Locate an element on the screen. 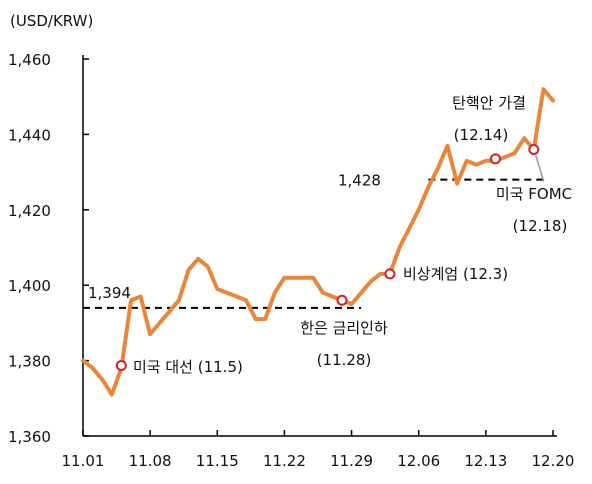 The width and height of the screenshot is (592, 484). reference-line-label: 1,394 is located at coordinates (109, 293).